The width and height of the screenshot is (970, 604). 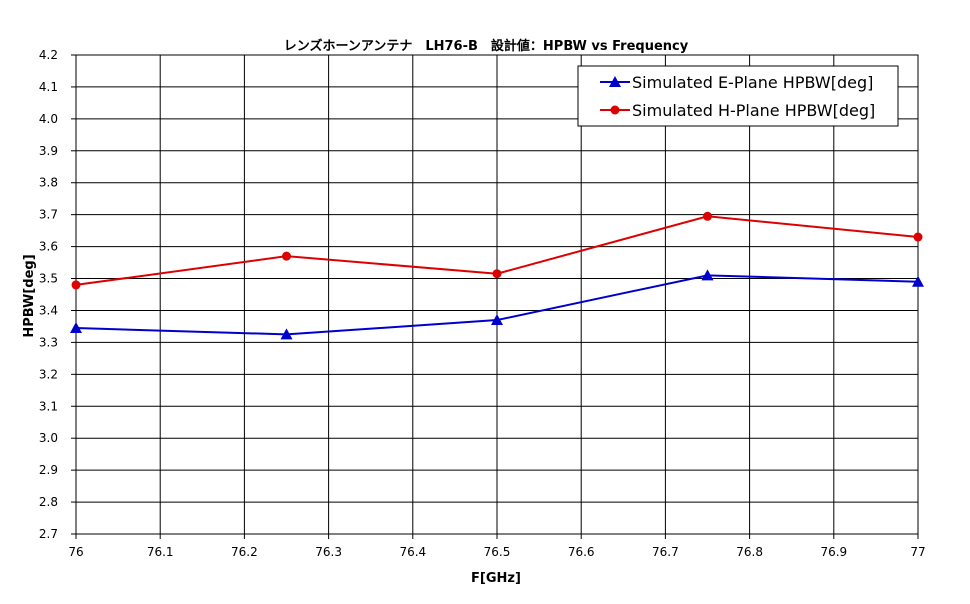 I want to click on y-tick-label: 4.0, so click(x=48, y=119).